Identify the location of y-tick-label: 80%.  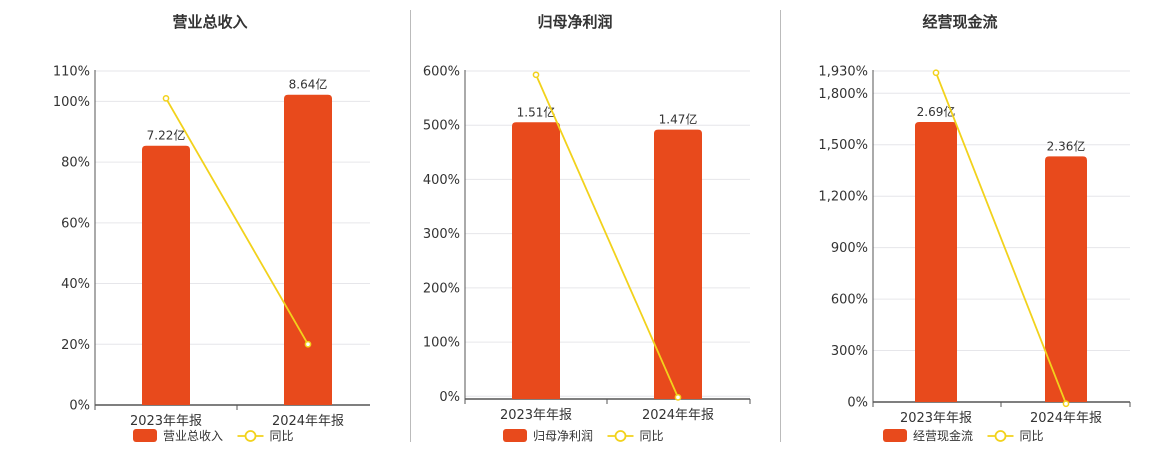
(75, 163).